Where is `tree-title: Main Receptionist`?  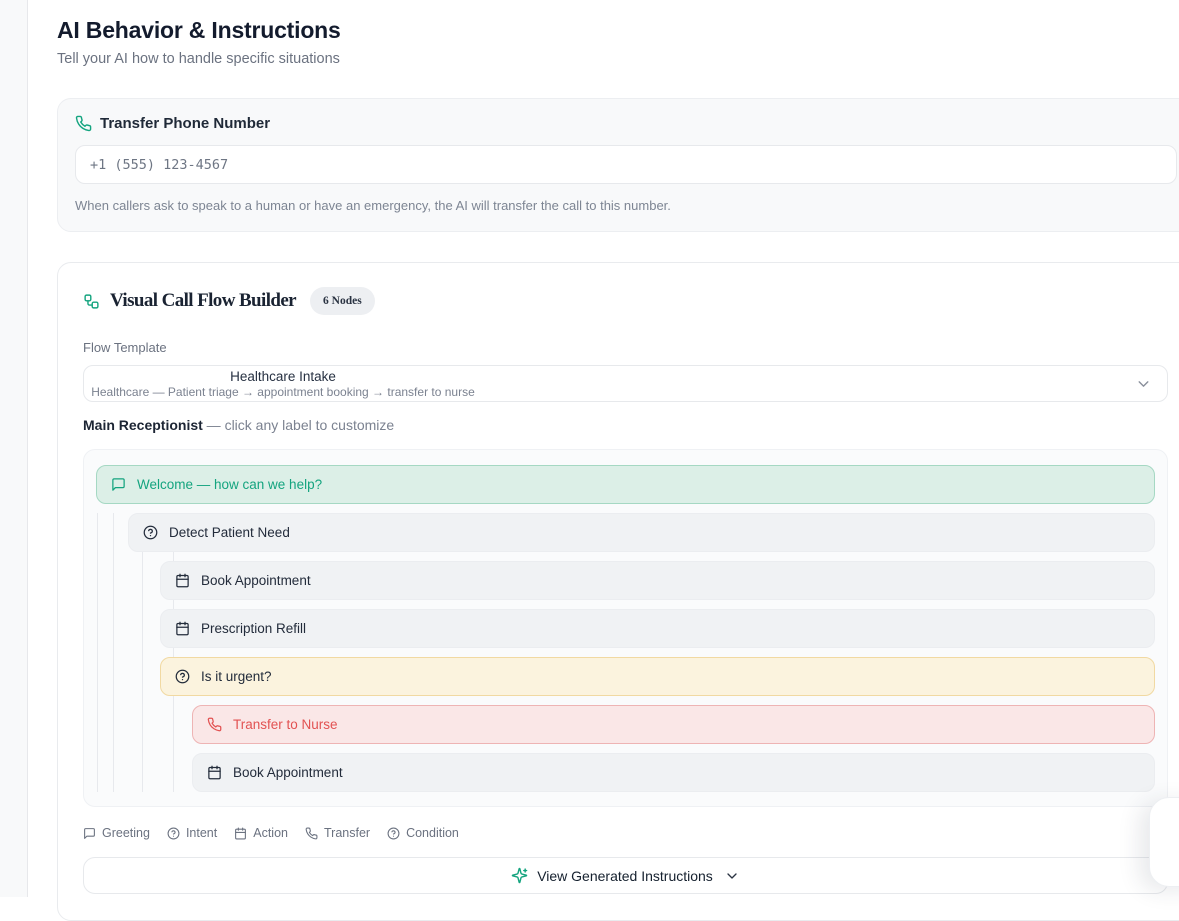
tree-title: Main Receptionist is located at coordinates (143, 425).